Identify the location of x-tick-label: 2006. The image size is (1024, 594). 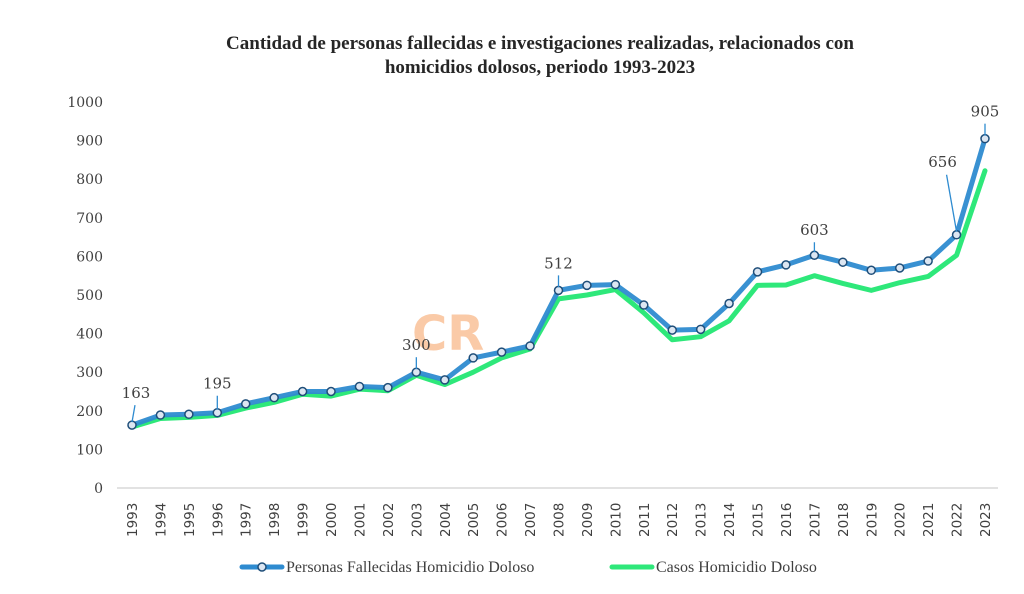
(503, 520).